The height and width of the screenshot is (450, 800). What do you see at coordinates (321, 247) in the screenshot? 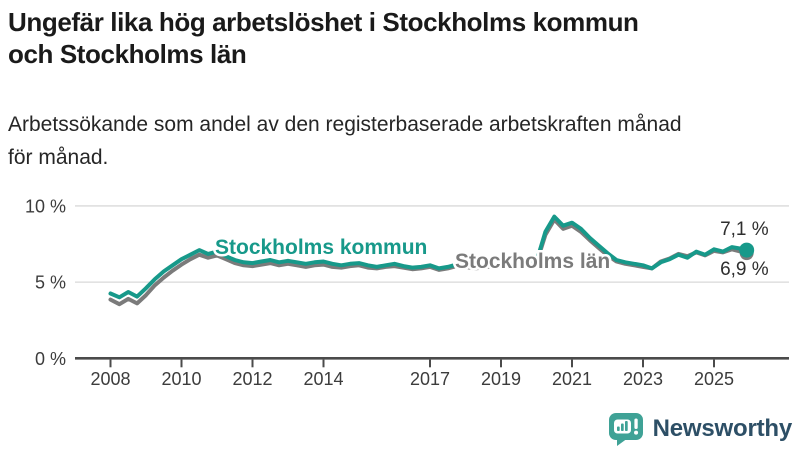
I see `series-label: Stockholms kommun` at bounding box center [321, 247].